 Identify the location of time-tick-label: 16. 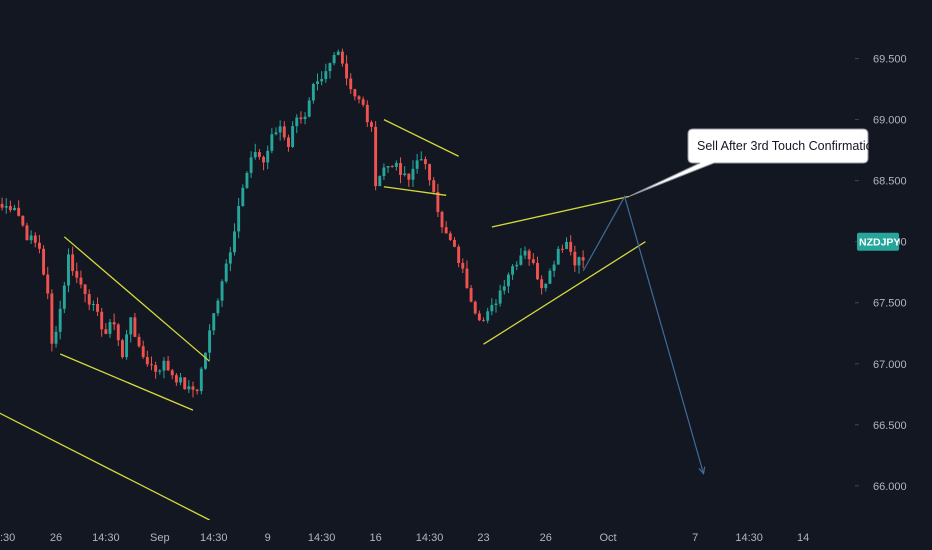
(375, 538).